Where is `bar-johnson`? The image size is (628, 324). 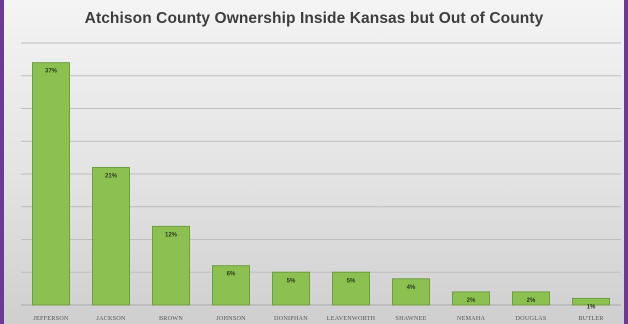 bar-johnson is located at coordinates (231, 285).